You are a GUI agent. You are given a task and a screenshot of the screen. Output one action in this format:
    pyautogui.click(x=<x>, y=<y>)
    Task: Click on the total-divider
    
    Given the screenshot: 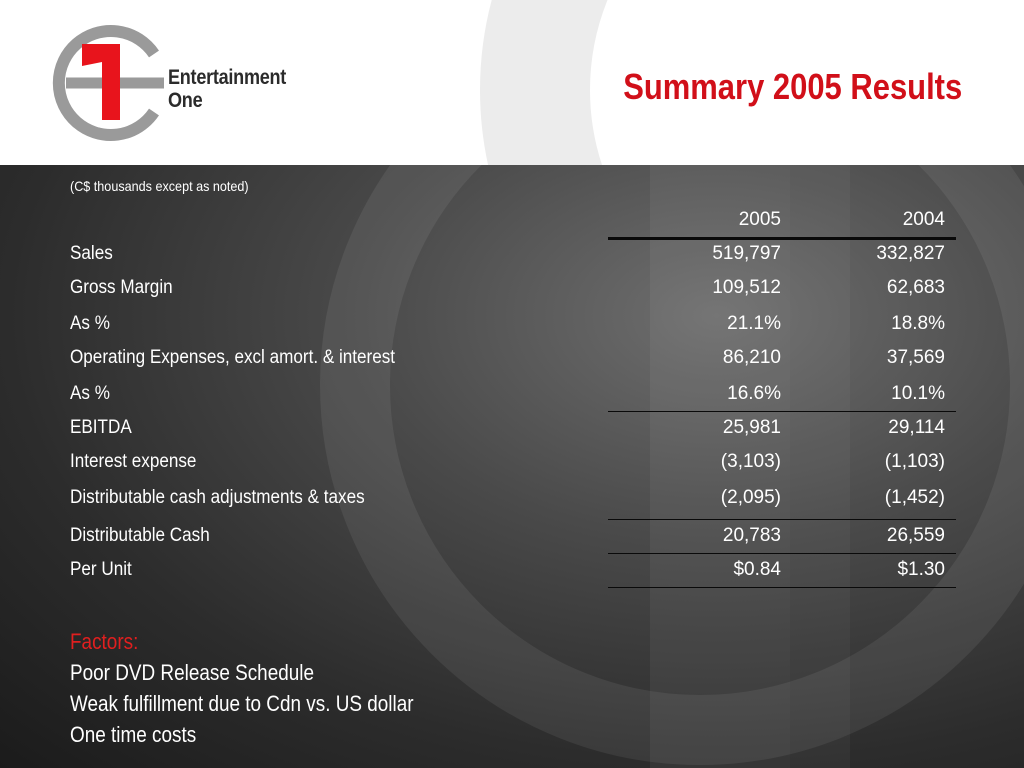 What is the action you would take?
    pyautogui.click(x=782, y=519)
    